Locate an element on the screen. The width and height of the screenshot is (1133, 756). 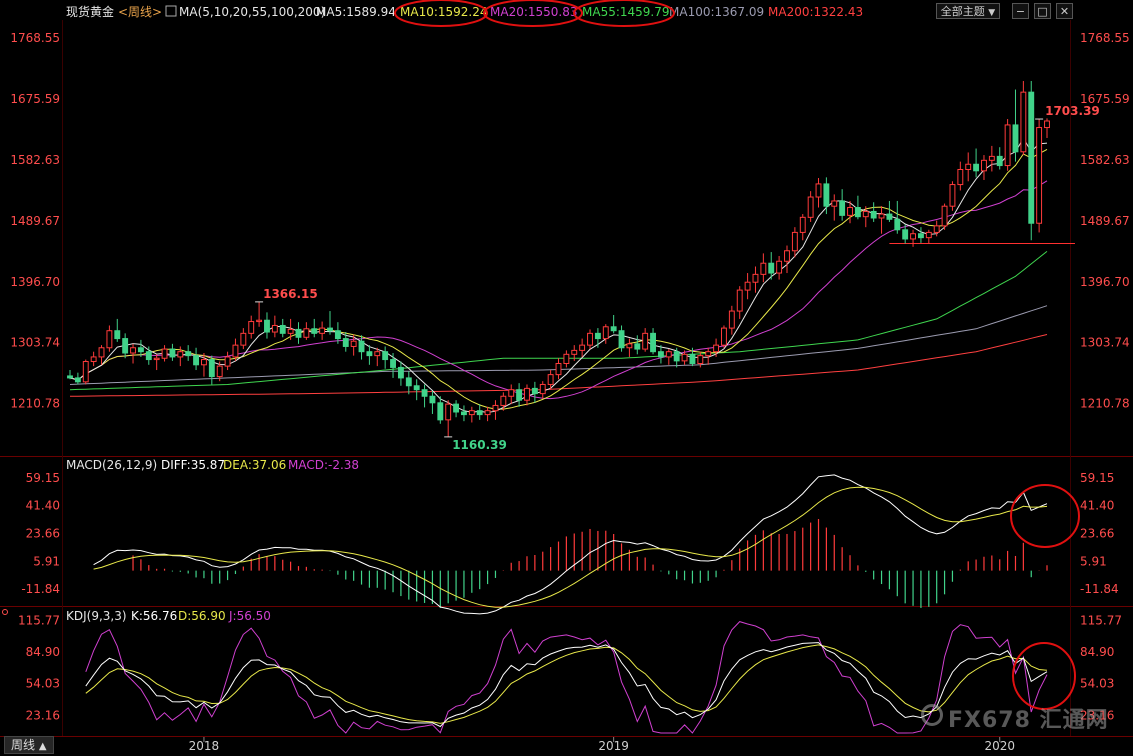
price-tick-left-3: 1489.67 is located at coordinates (35, 221).